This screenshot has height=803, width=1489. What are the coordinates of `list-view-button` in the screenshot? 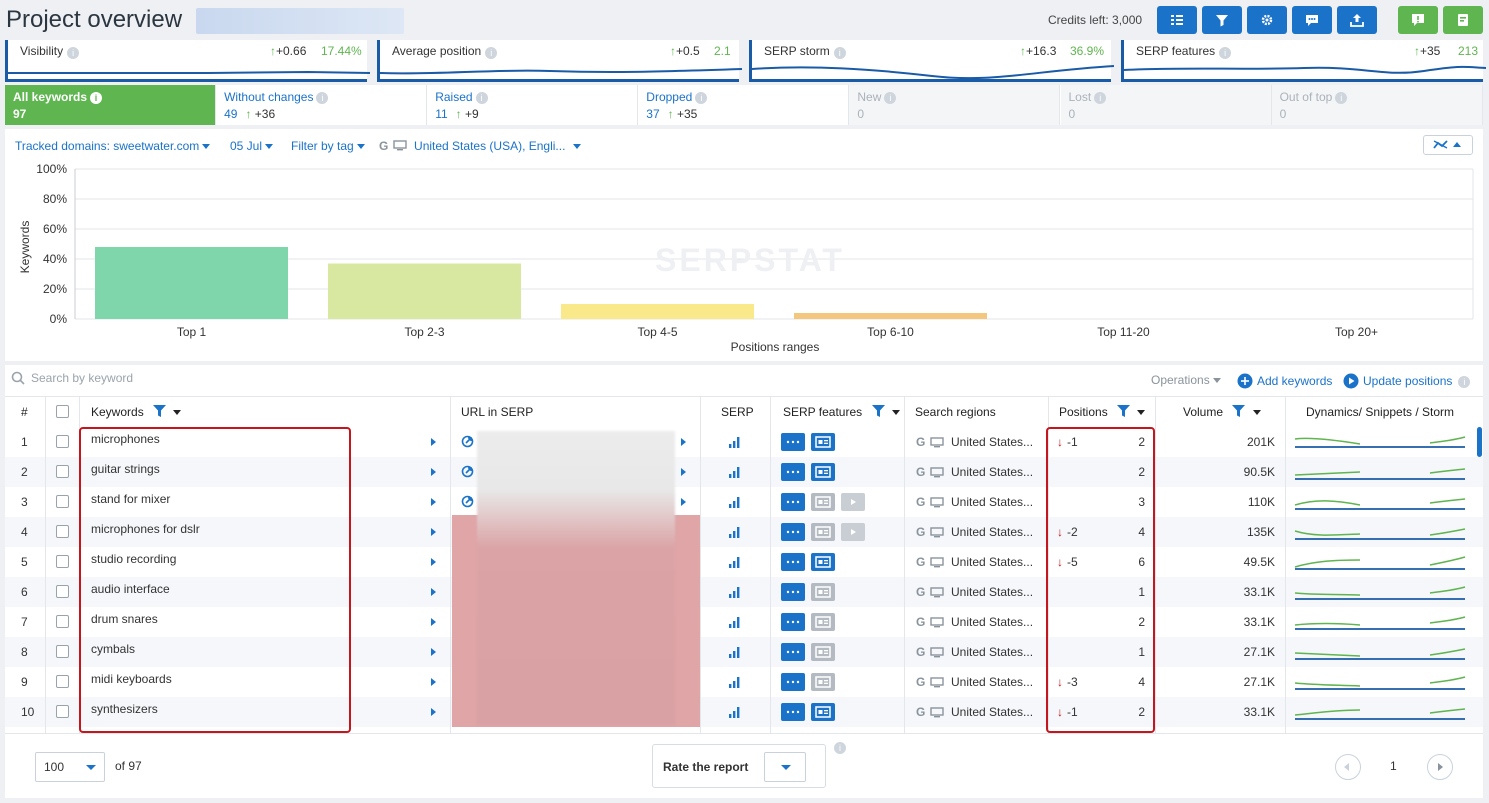 It's located at (1177, 20).